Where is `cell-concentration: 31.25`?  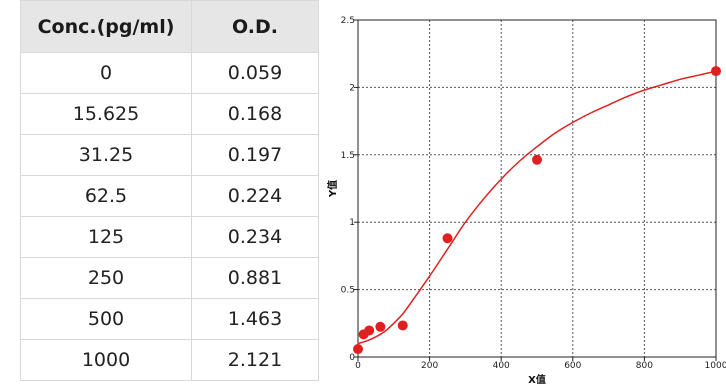
cell-concentration: 31.25 is located at coordinates (106, 155).